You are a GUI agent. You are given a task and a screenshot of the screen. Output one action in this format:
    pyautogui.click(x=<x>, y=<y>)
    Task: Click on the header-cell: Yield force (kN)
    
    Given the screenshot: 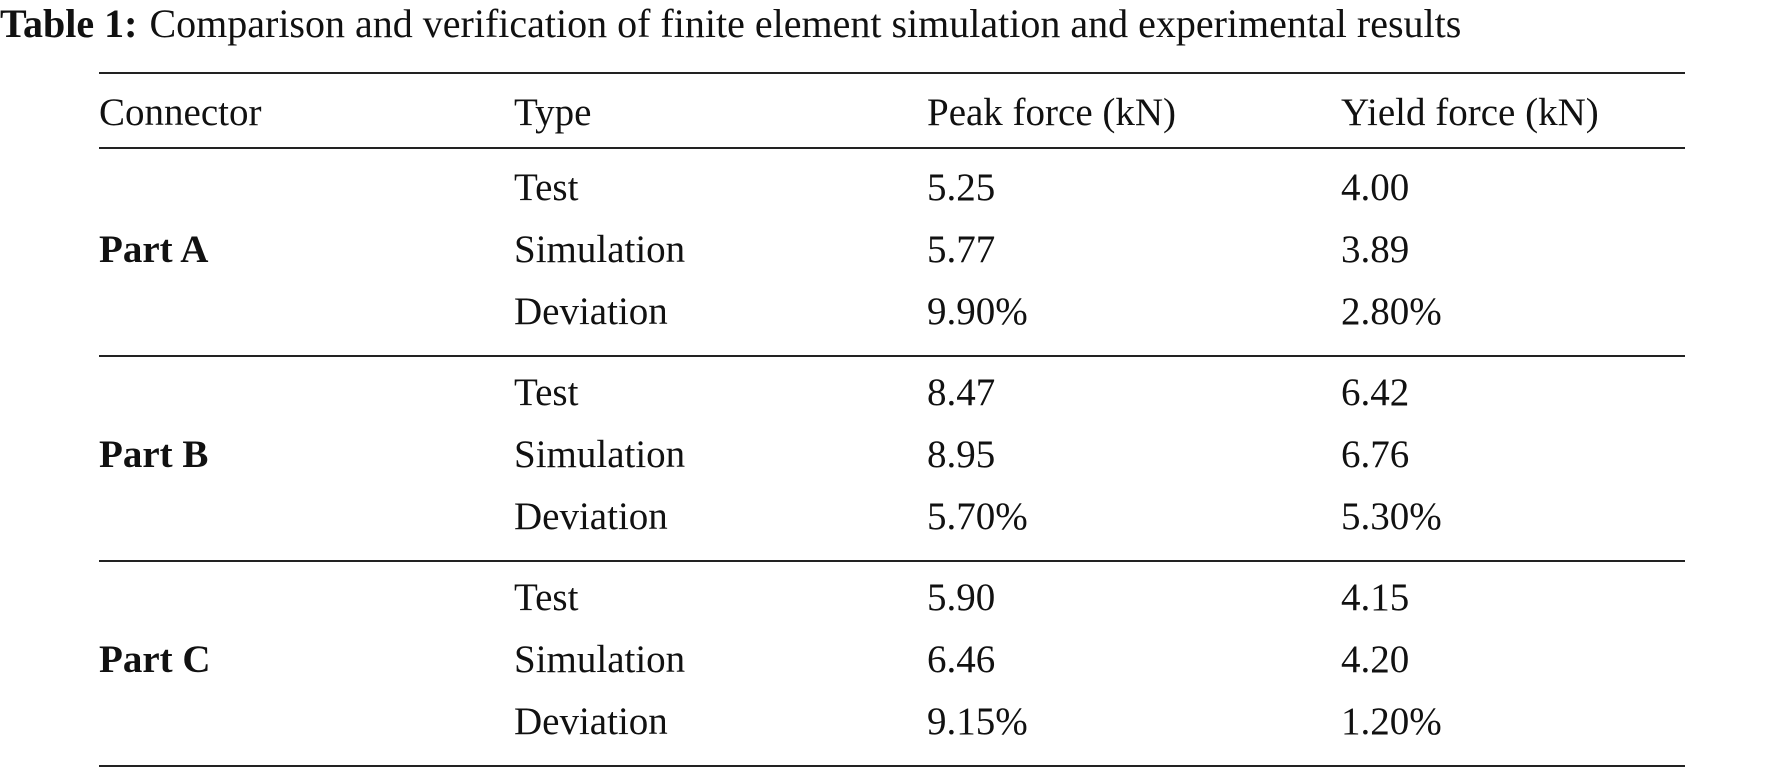 What is the action you would take?
    pyautogui.click(x=1470, y=112)
    